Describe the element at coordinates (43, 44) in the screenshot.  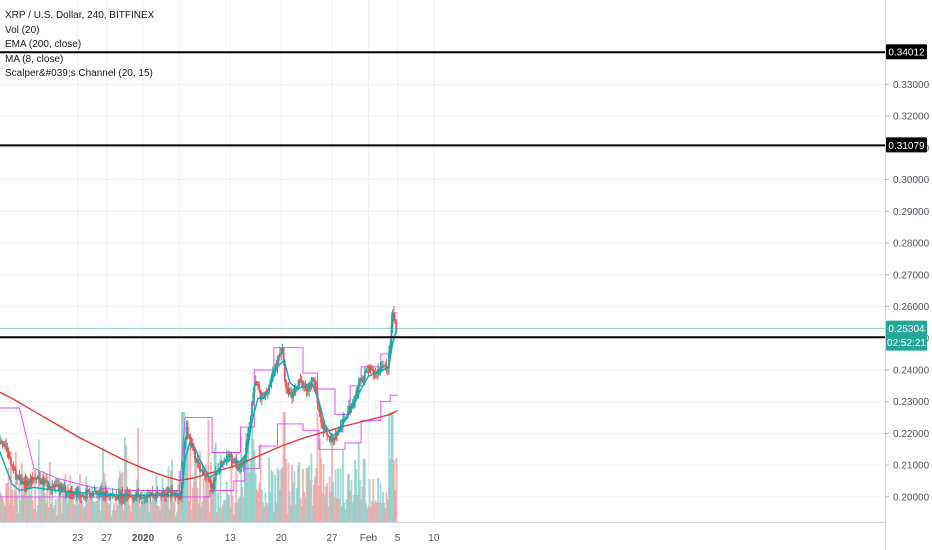
I see `legend-ema: EMA (200, close)` at that location.